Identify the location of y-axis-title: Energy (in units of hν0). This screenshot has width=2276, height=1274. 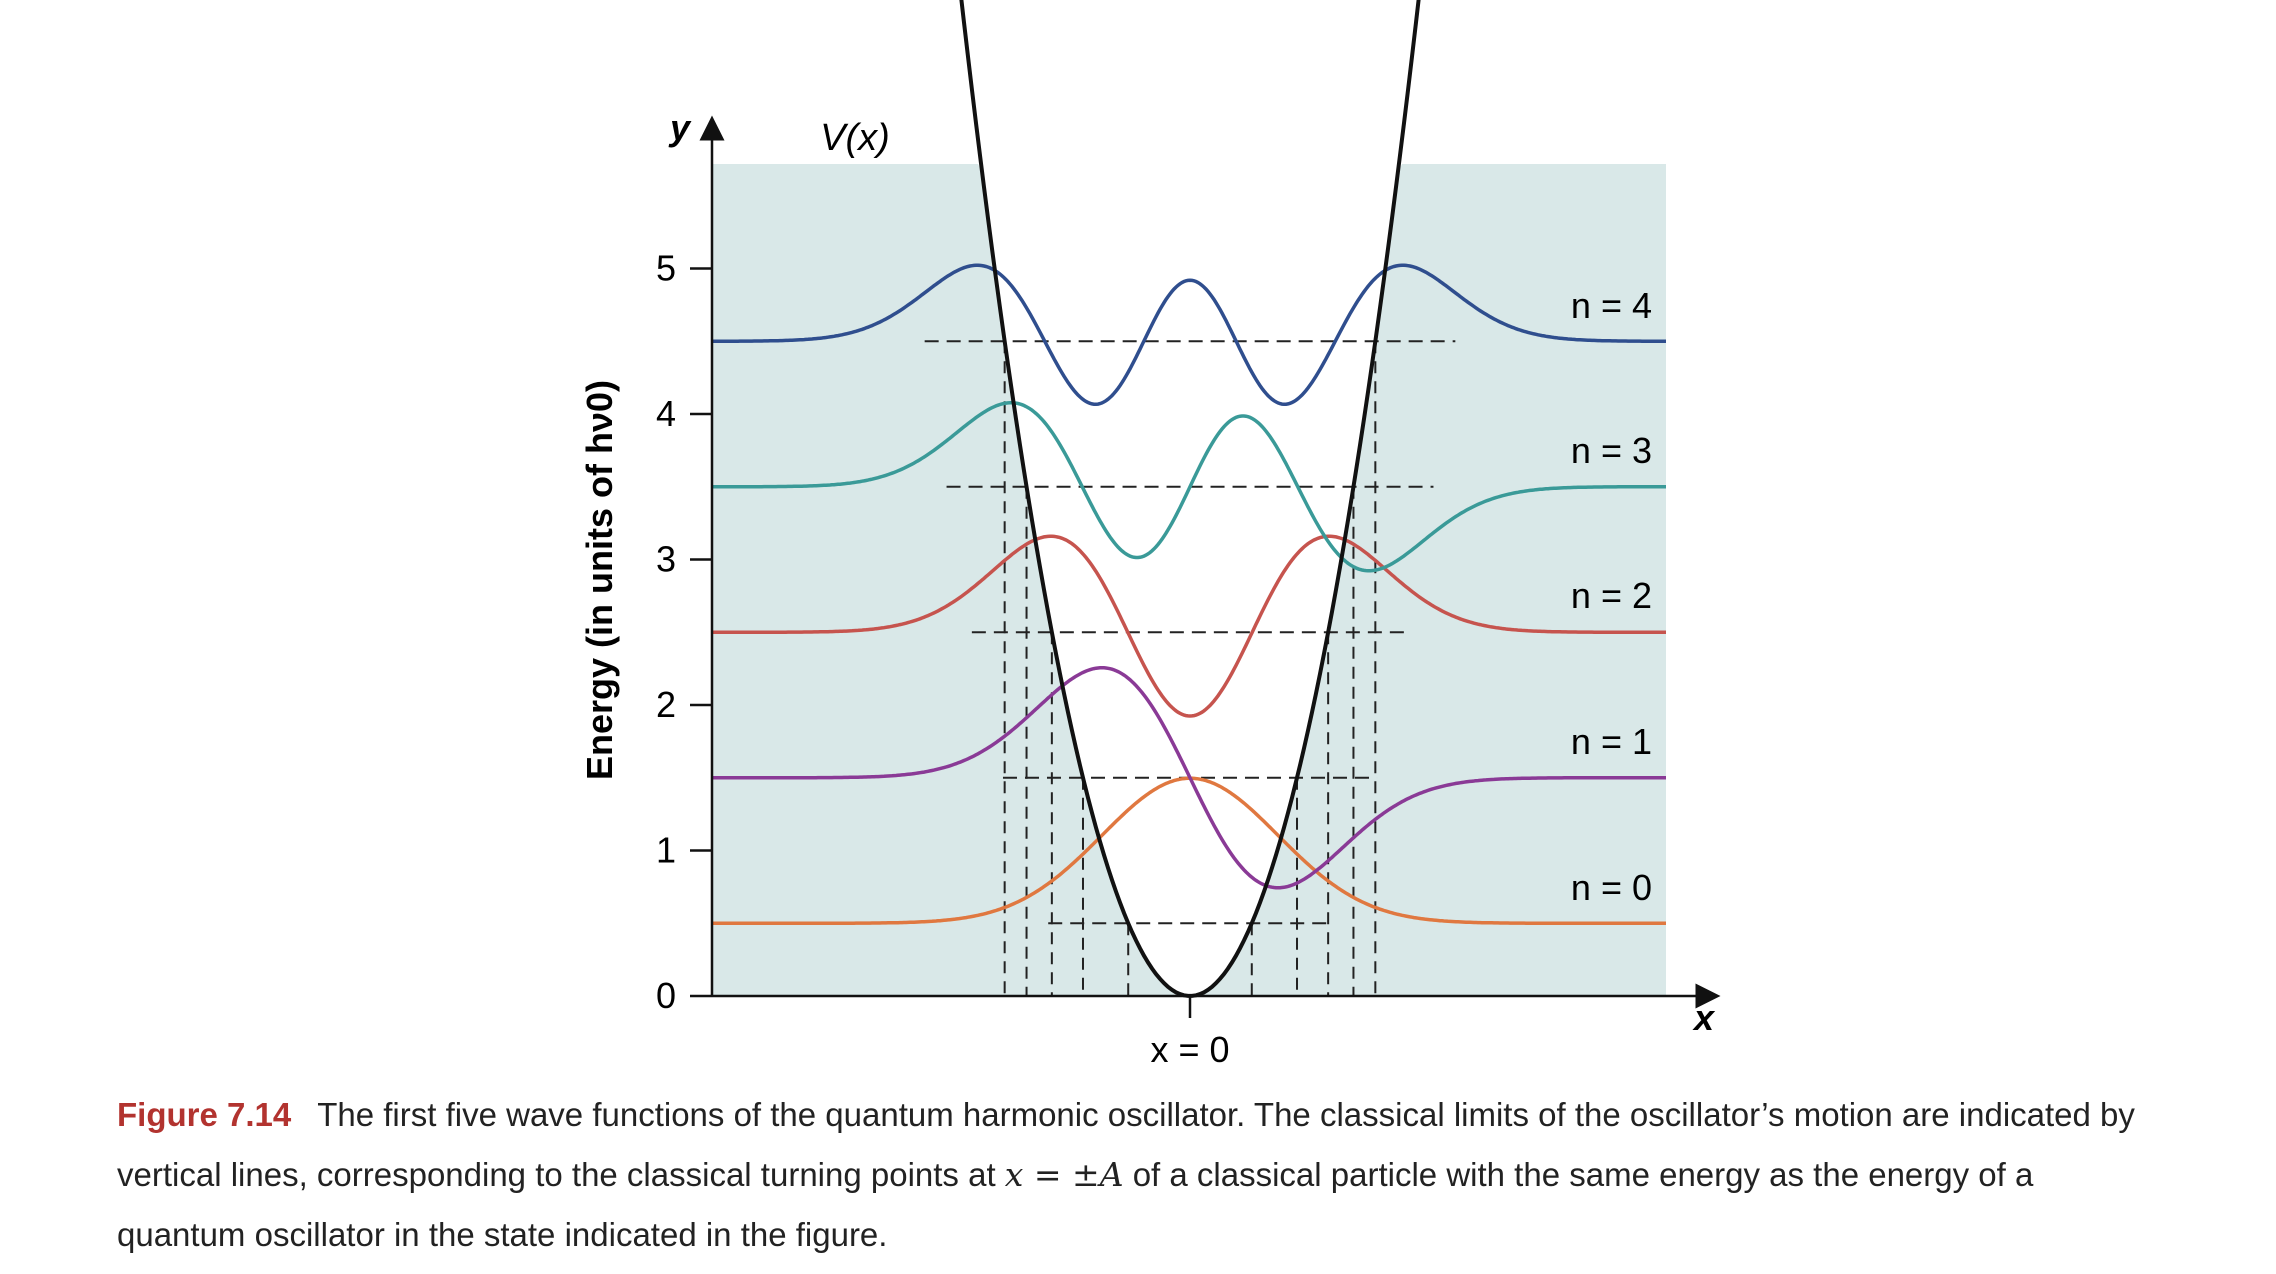
(599, 580).